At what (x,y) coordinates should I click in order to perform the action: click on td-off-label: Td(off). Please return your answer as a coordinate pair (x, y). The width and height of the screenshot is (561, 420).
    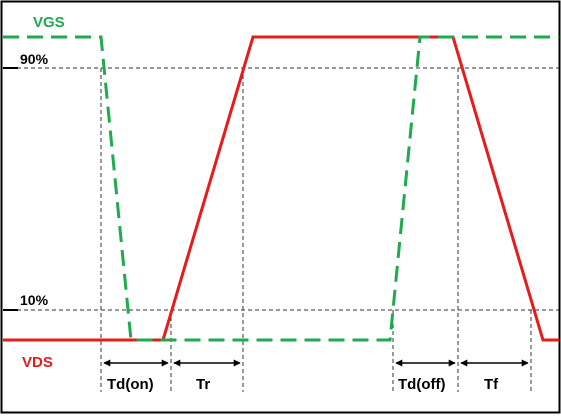
    Looking at the image, I should click on (421, 384).